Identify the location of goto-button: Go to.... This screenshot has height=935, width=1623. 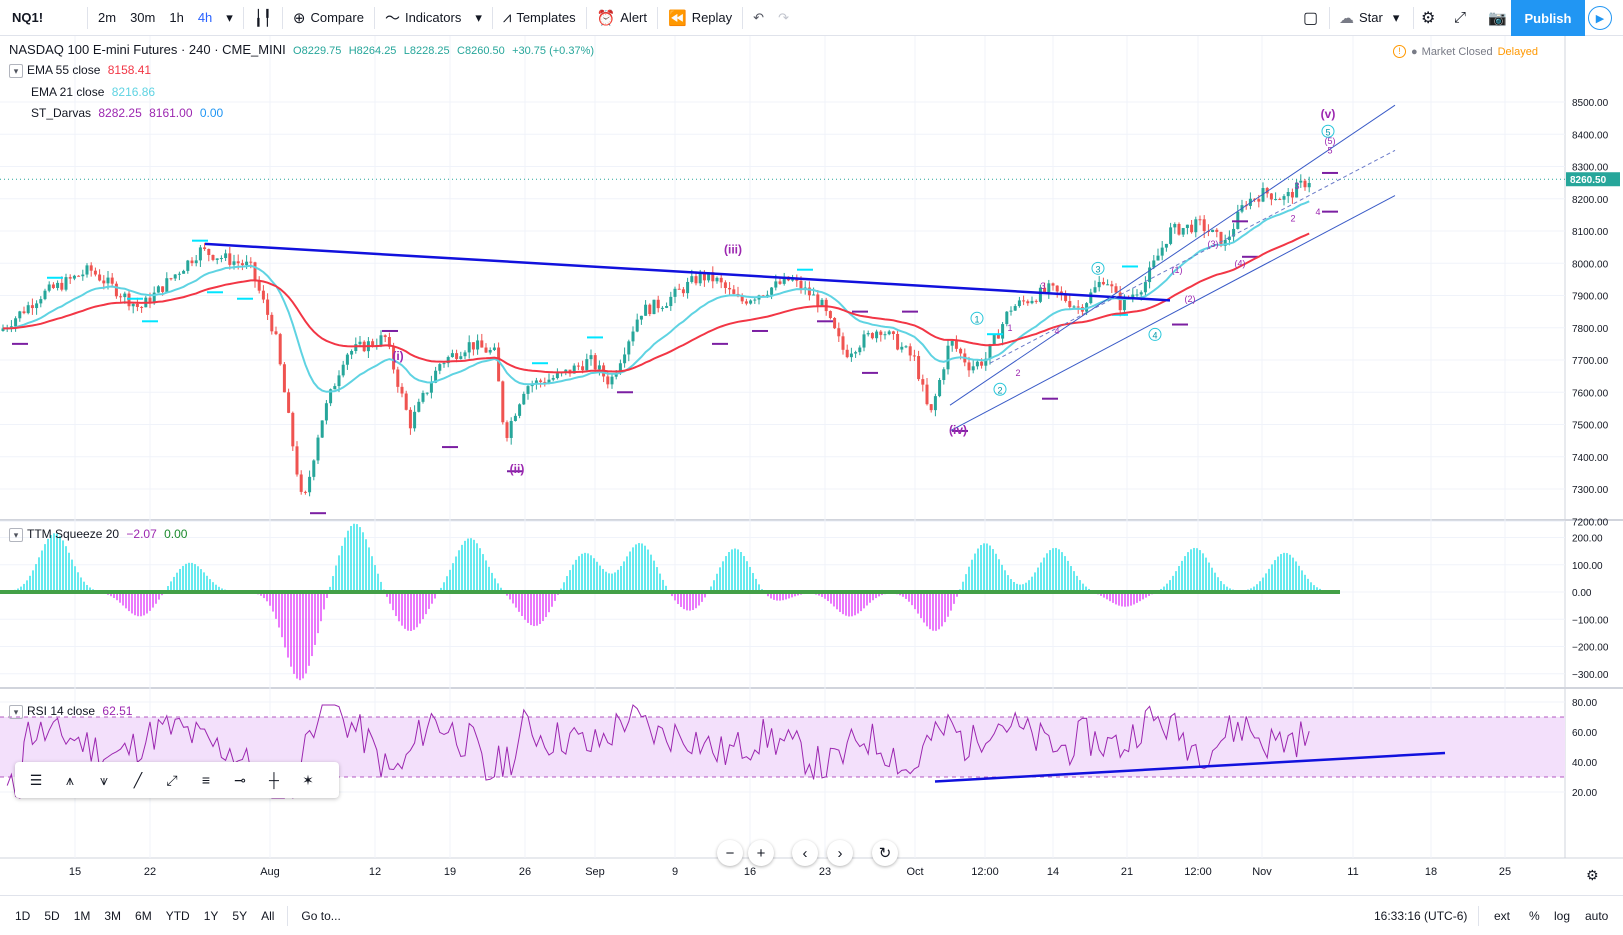
(321, 915).